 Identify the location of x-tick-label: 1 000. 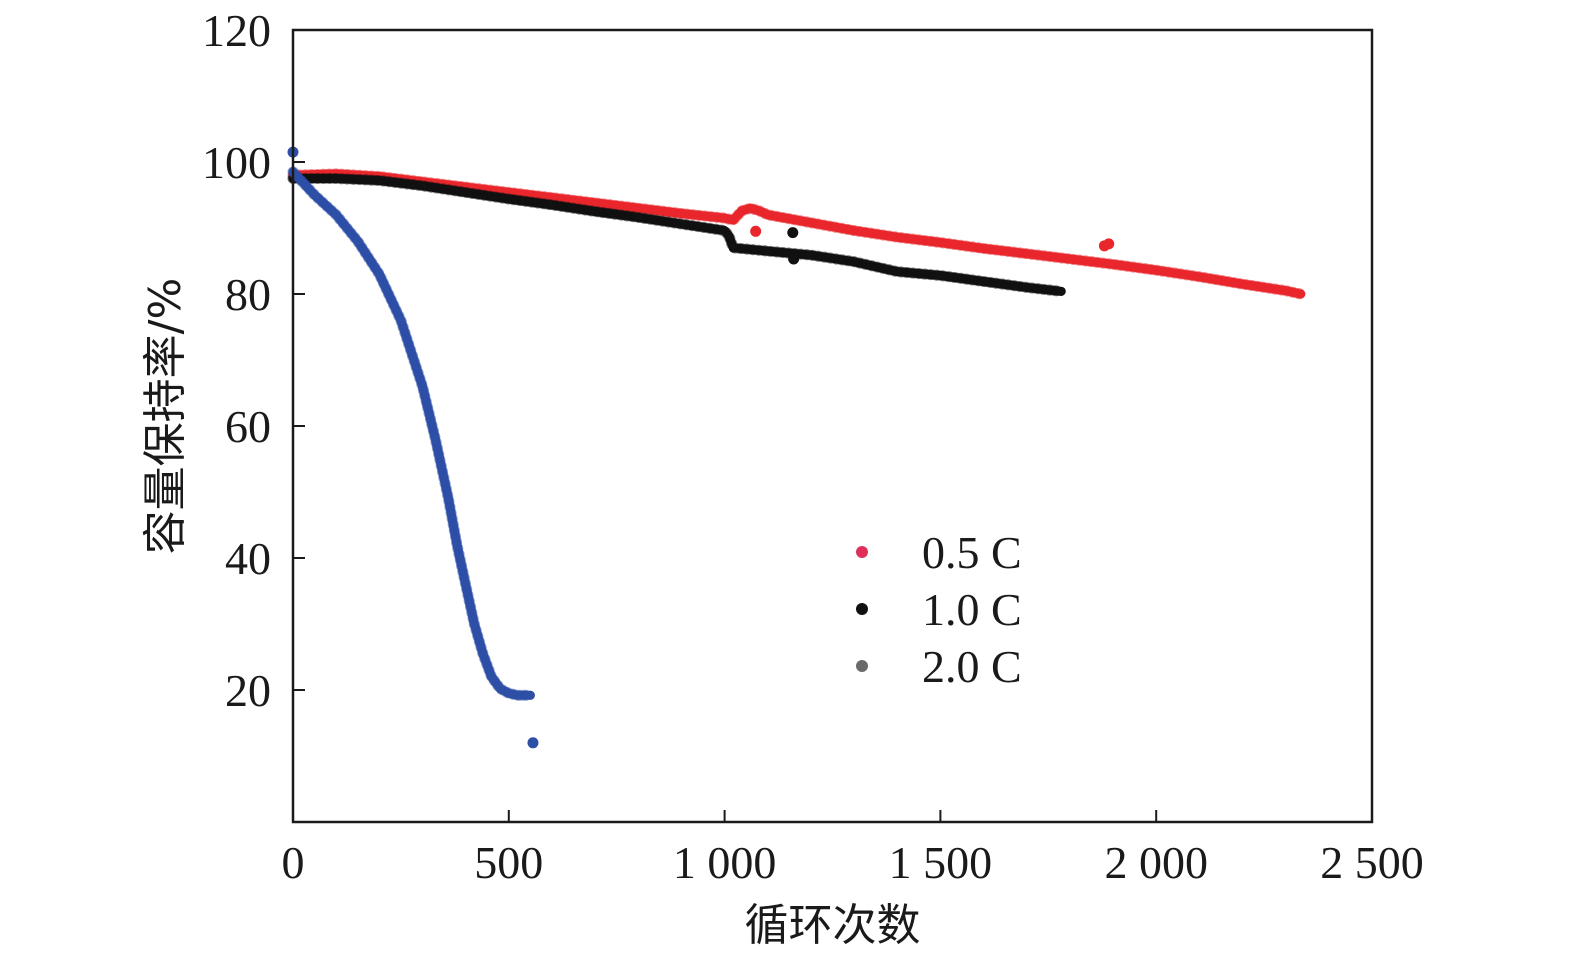
(725, 862).